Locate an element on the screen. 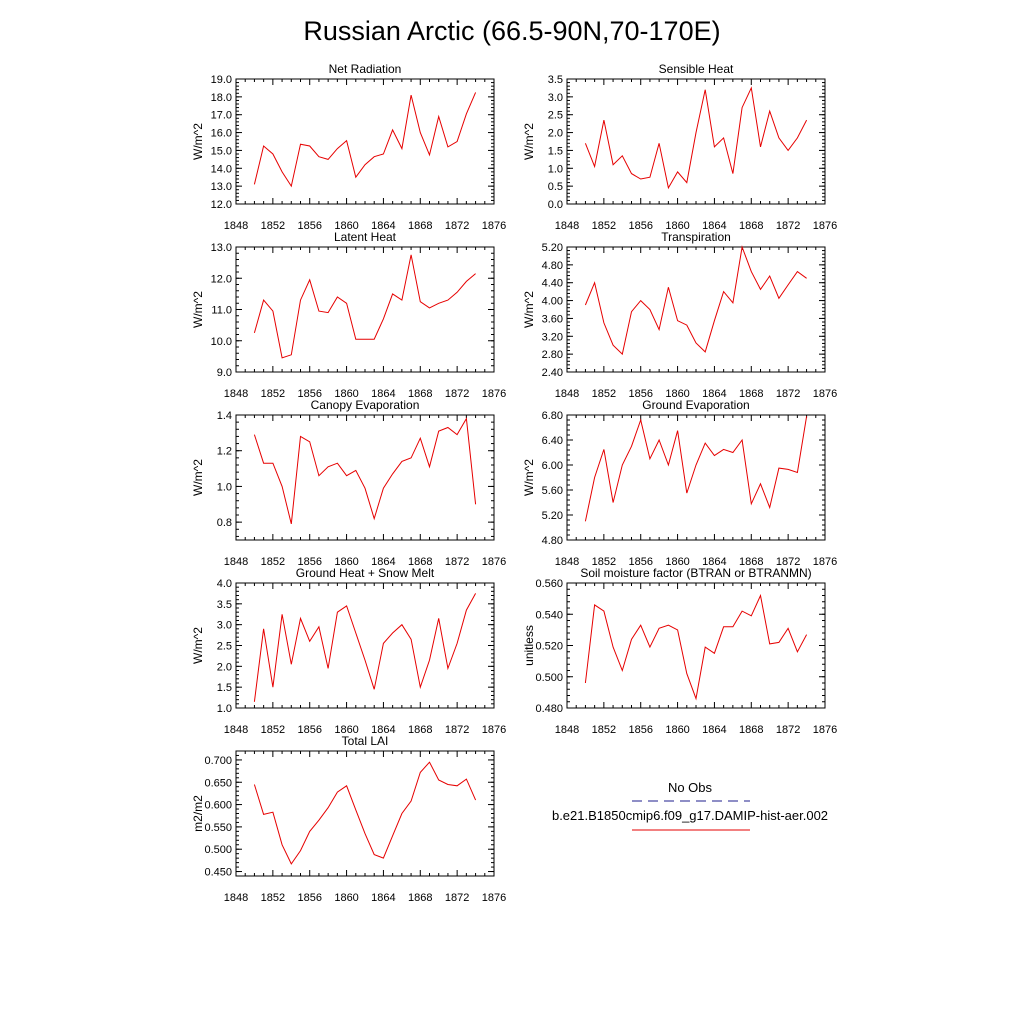 The image size is (1024, 1024). y-tick-label: 2.80 is located at coordinates (552, 355).